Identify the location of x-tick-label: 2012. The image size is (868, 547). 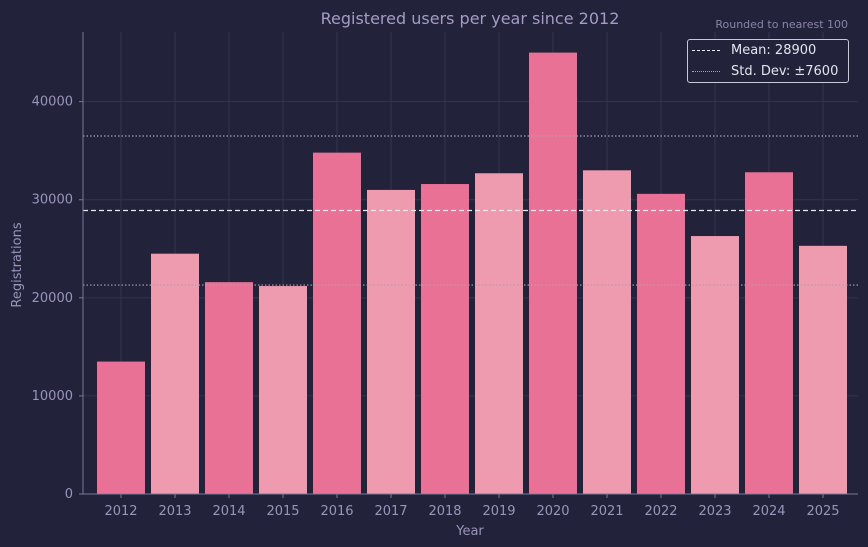
(120, 511).